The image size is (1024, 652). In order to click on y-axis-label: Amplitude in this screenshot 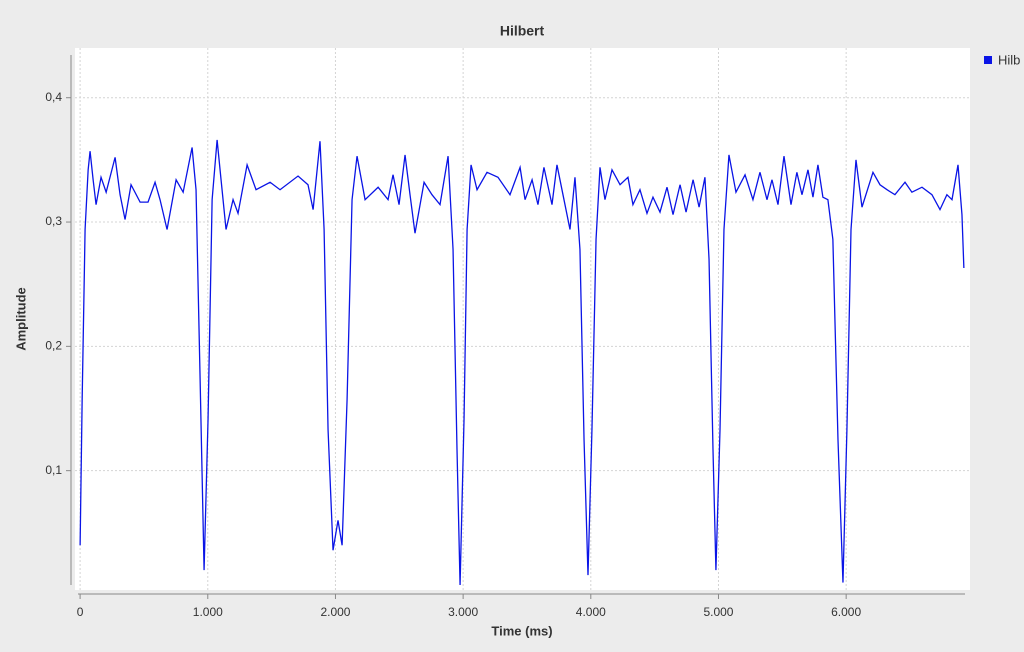, I will do `click(20, 319)`.